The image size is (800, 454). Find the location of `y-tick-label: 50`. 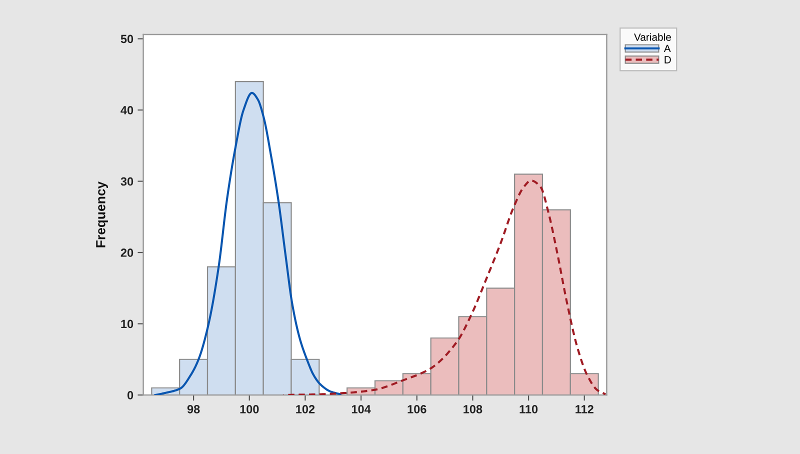

y-tick-label: 50 is located at coordinates (127, 39).